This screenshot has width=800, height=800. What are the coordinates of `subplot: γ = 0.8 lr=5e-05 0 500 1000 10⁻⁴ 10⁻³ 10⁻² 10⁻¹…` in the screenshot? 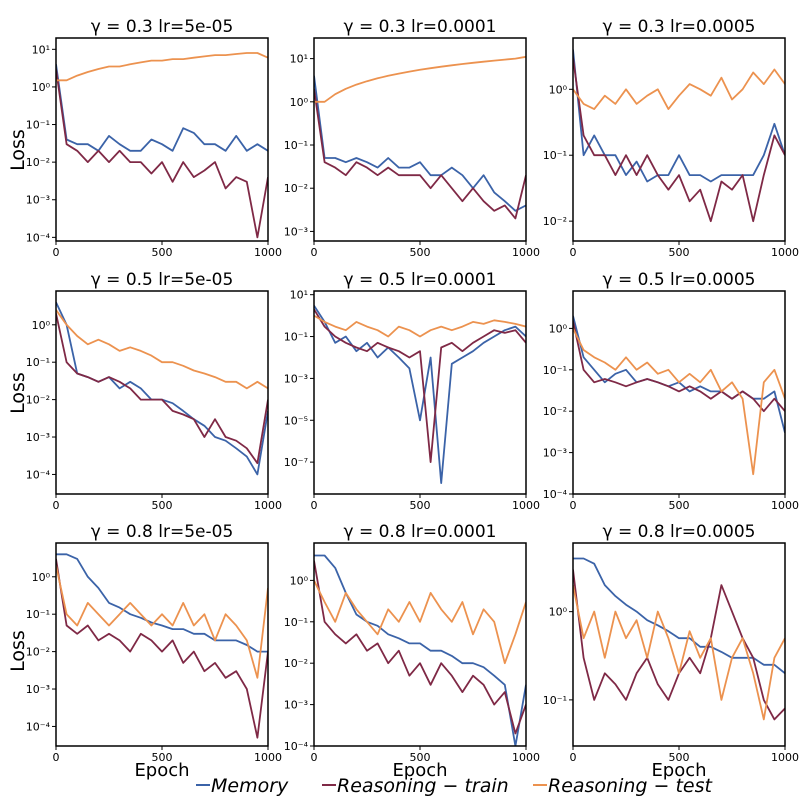 It's located at (154, 651).